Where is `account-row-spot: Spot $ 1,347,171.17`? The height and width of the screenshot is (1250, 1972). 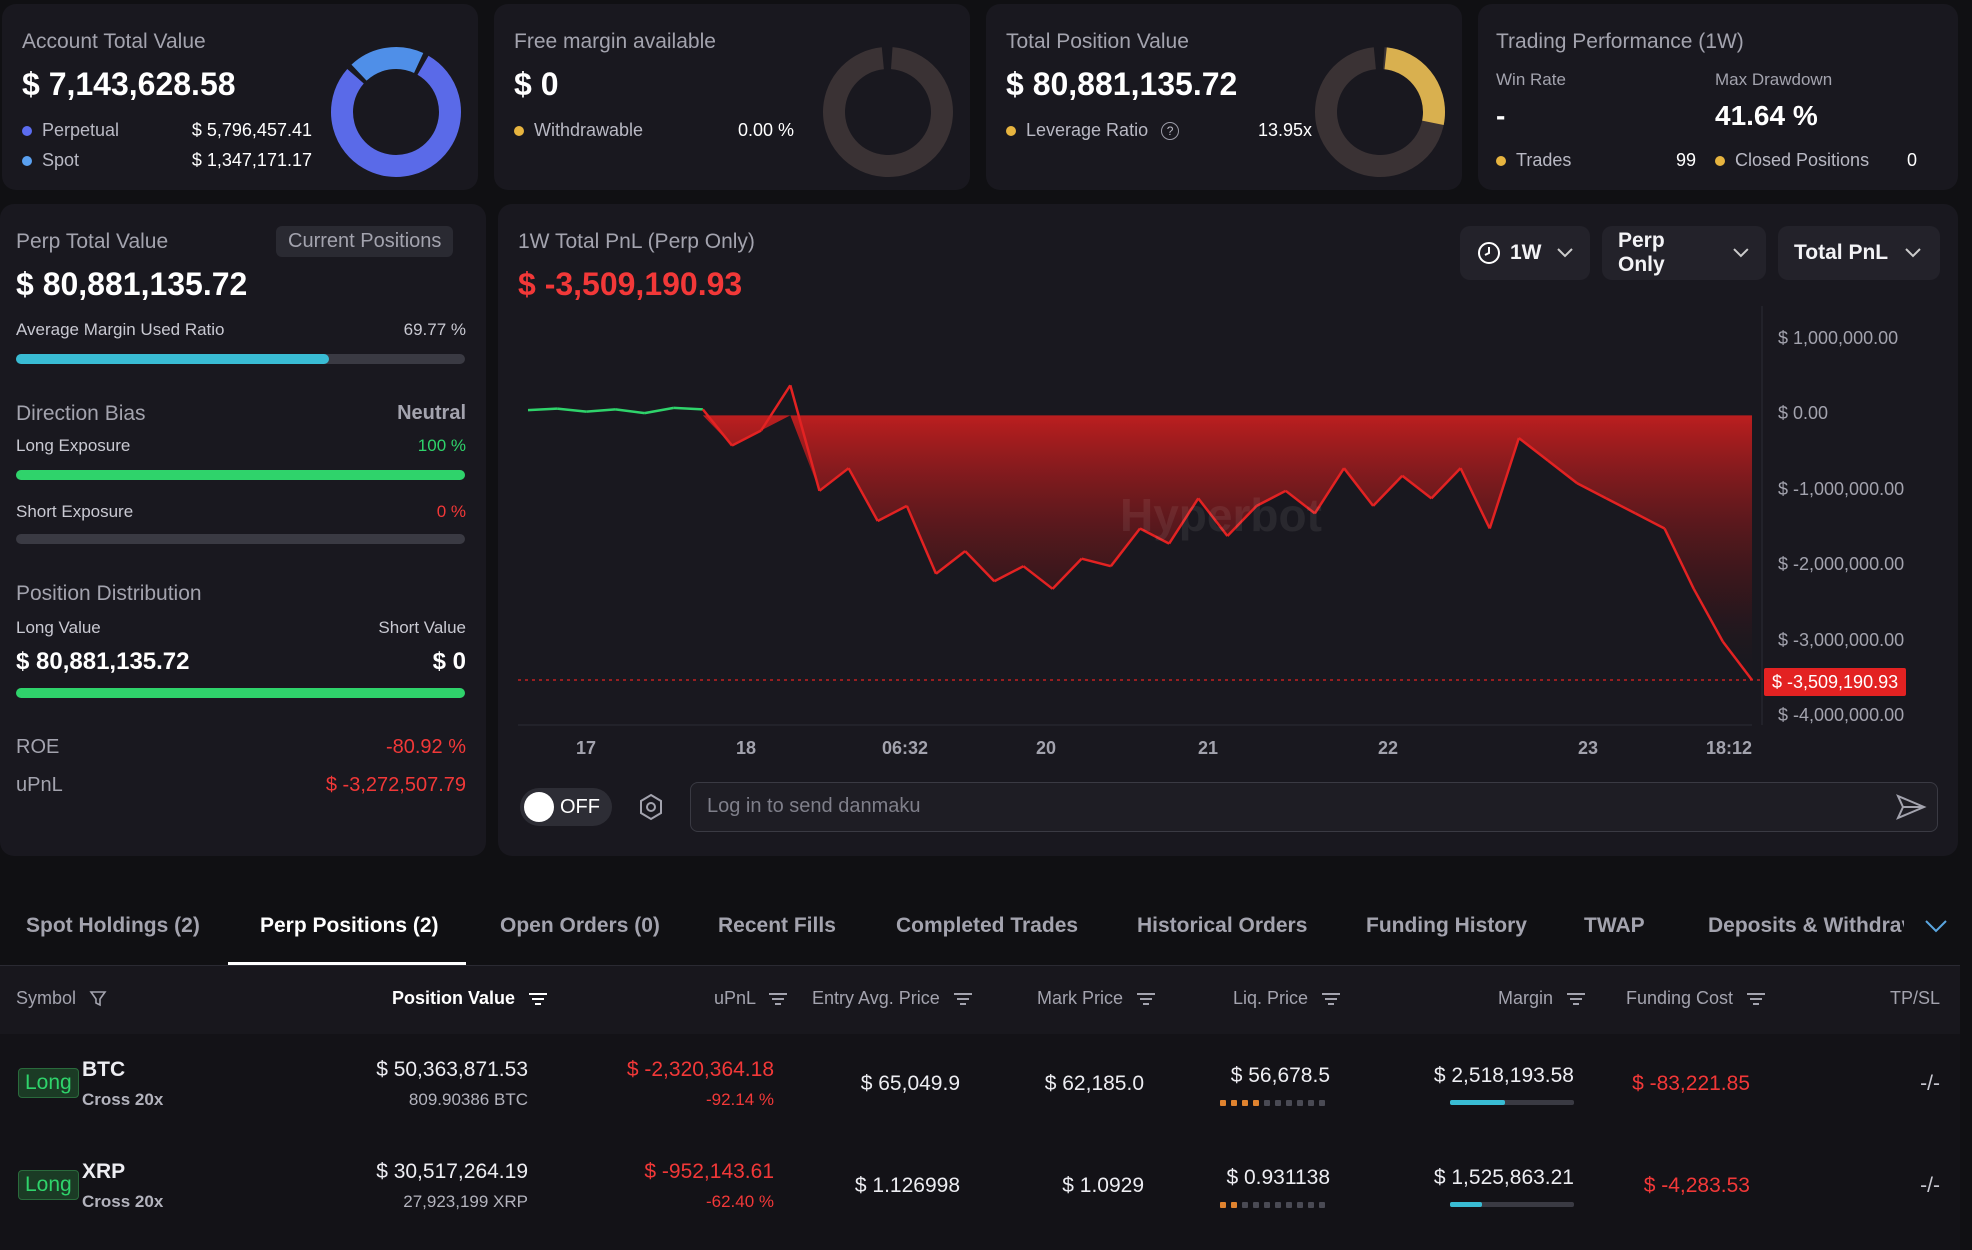 account-row-spot: Spot $ 1,347,171.17 is located at coordinates (167, 160).